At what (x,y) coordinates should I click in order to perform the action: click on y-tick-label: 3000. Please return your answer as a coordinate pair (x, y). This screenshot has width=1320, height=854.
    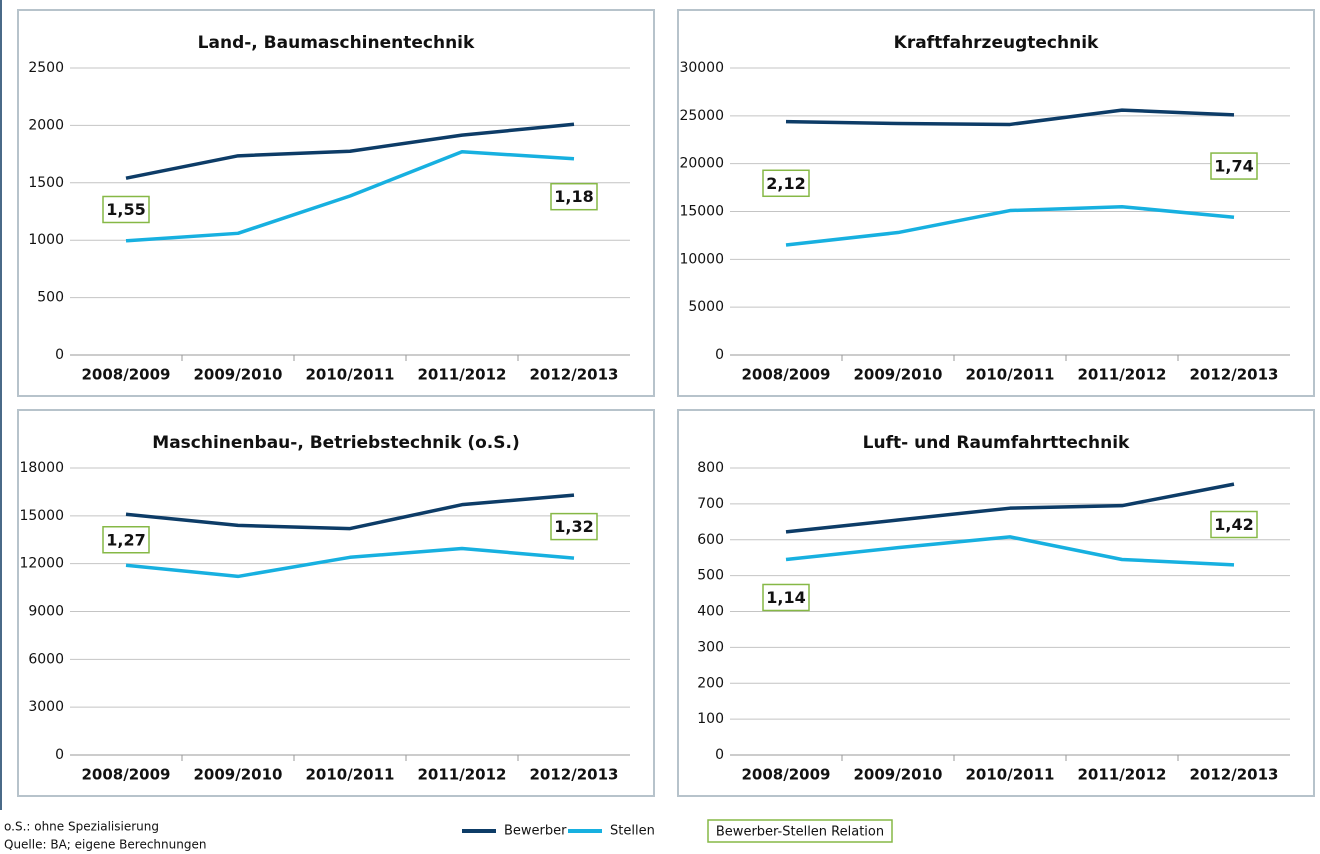
    Looking at the image, I should click on (46, 707).